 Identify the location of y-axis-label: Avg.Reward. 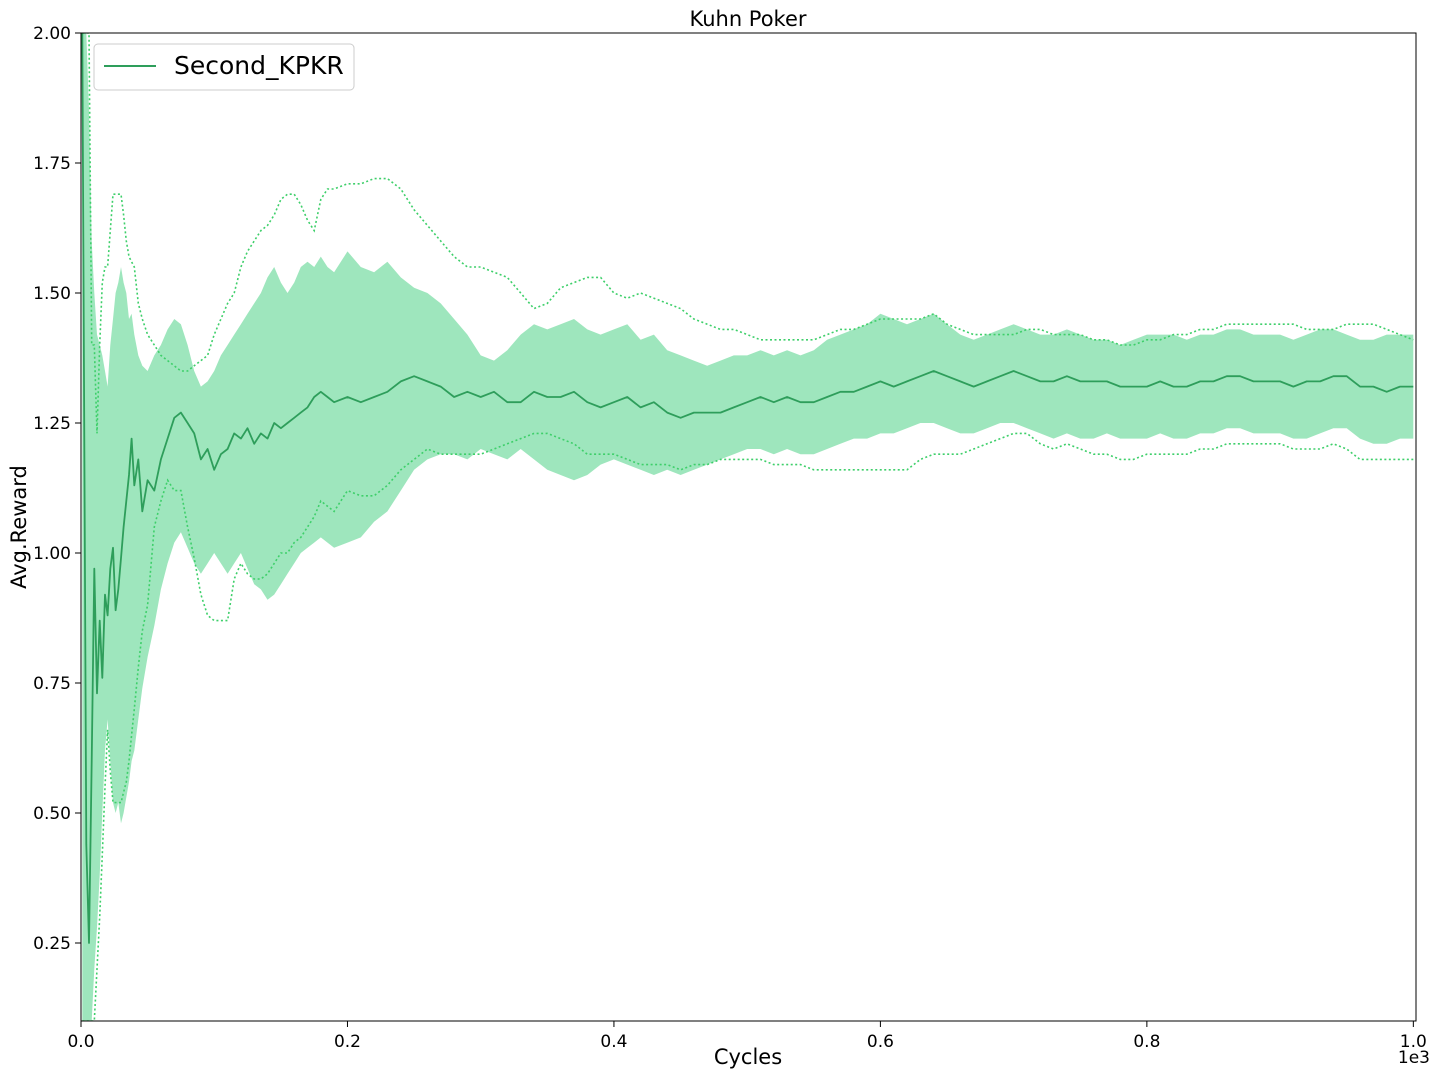
(19, 527).